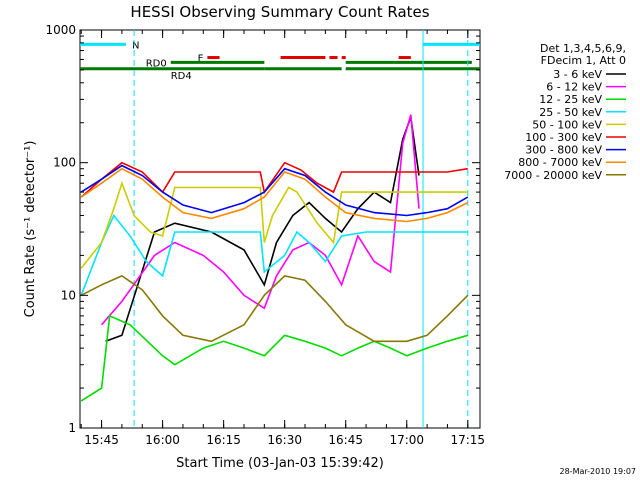 The image size is (640, 480). I want to click on legend-header-2: FDecim 1, Att 0, so click(583, 60).